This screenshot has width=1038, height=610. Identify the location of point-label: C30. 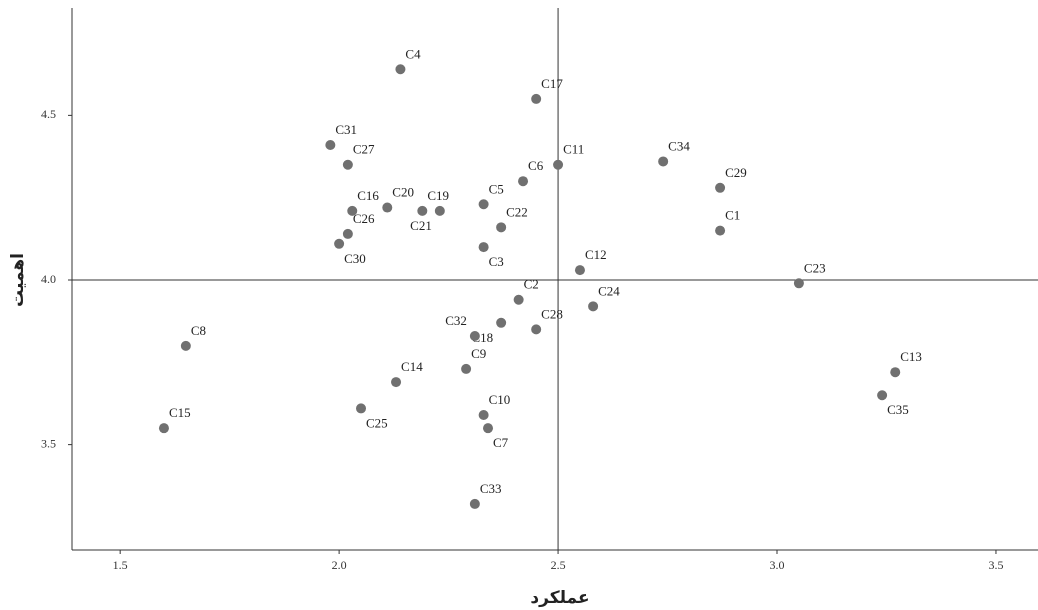
(355, 258).